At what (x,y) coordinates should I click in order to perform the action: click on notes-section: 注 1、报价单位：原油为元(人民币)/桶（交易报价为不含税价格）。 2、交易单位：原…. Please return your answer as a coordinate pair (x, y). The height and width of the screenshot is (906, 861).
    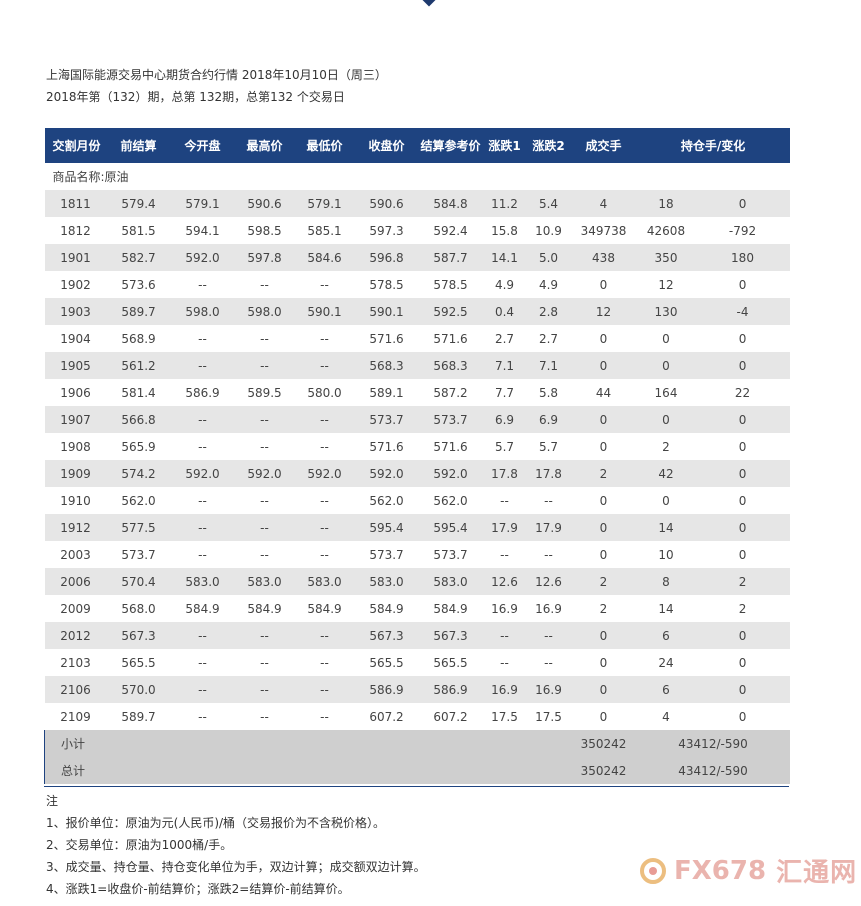
    Looking at the image, I should click on (236, 845).